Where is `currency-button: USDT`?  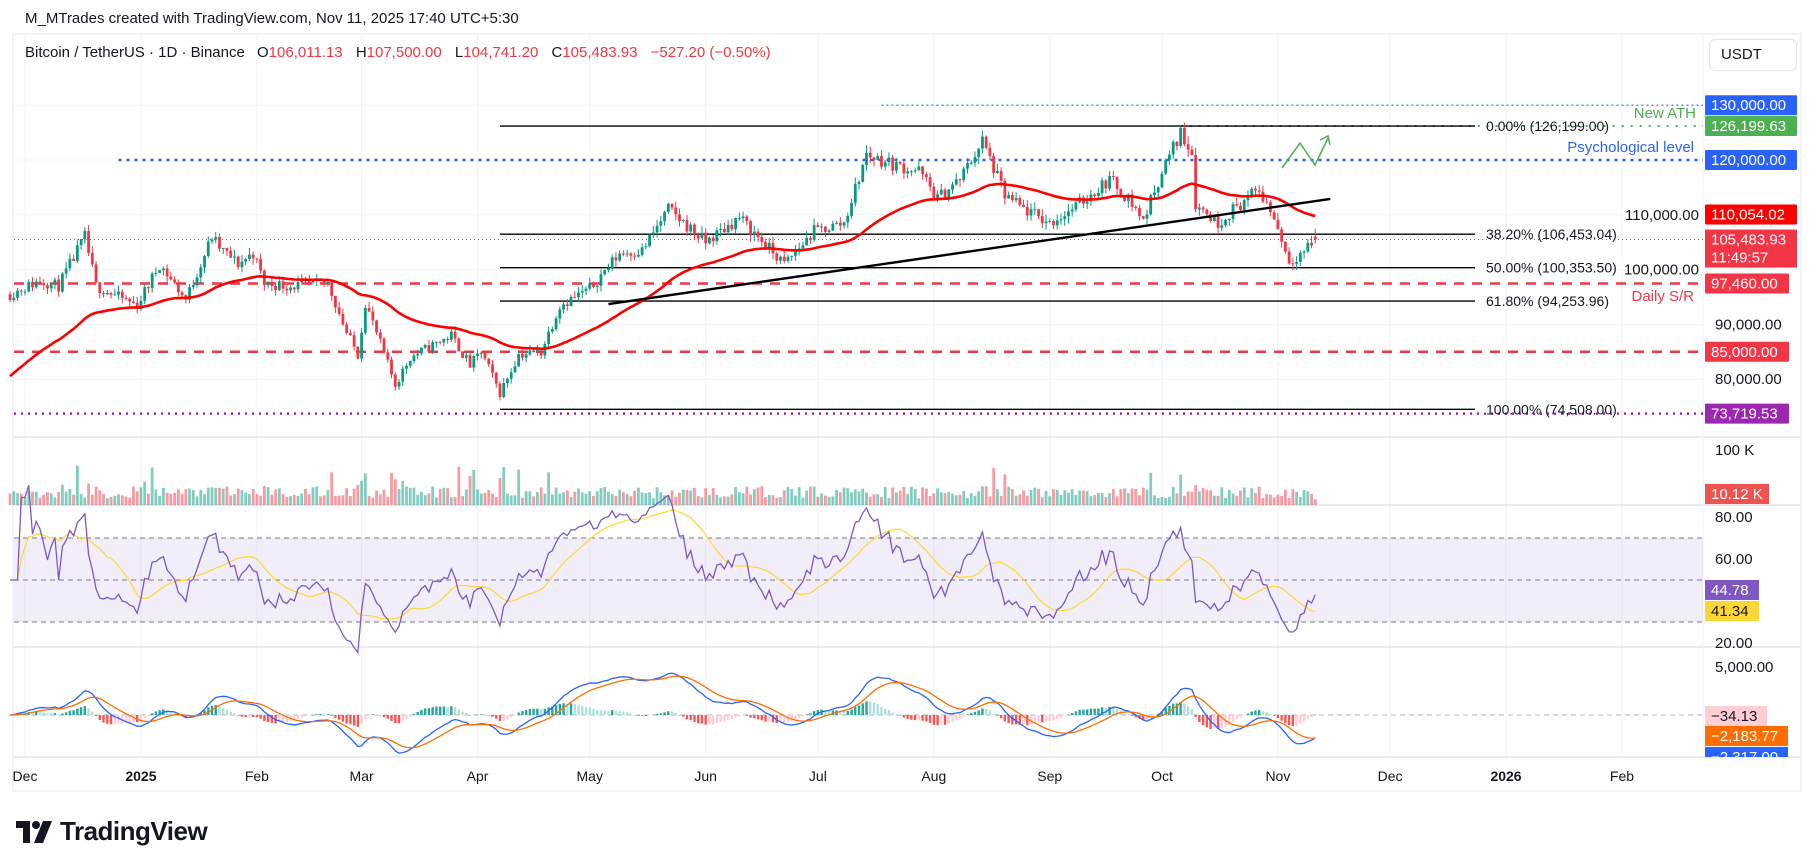
currency-button: USDT is located at coordinates (1753, 55).